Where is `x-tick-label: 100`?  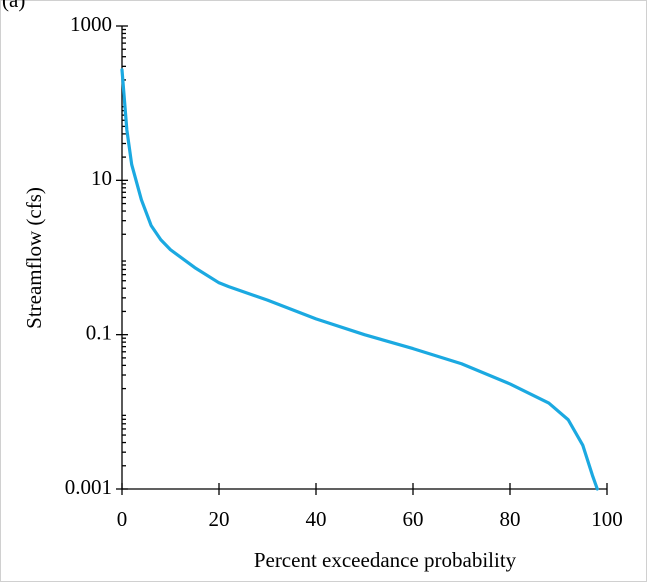
x-tick-label: 100 is located at coordinates (607, 519).